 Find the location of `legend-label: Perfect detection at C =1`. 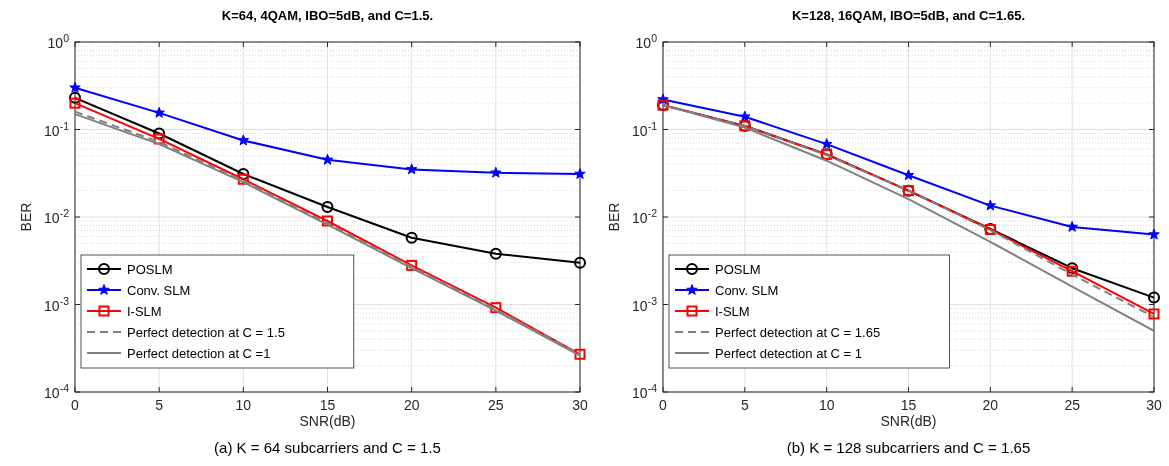

legend-label: Perfect detection at C =1 is located at coordinates (199, 353).